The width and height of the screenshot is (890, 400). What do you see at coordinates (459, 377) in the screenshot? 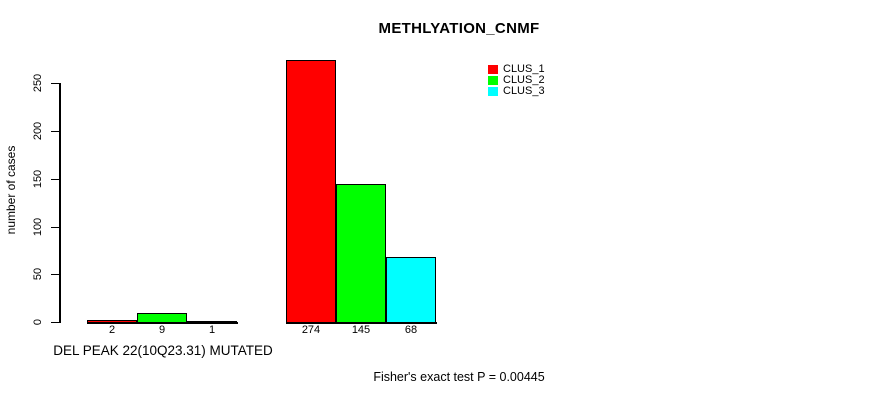
I see `fisher-test-annotation: Fisher's exact test P = 0.00445` at bounding box center [459, 377].